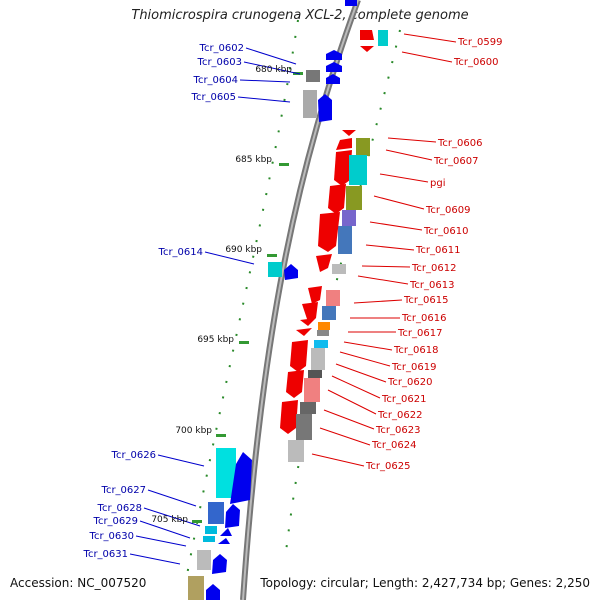 The height and width of the screenshot is (600, 600). What do you see at coordinates (123, 490) in the screenshot?
I see `gene-label-left: Tcr_0627` at bounding box center [123, 490].